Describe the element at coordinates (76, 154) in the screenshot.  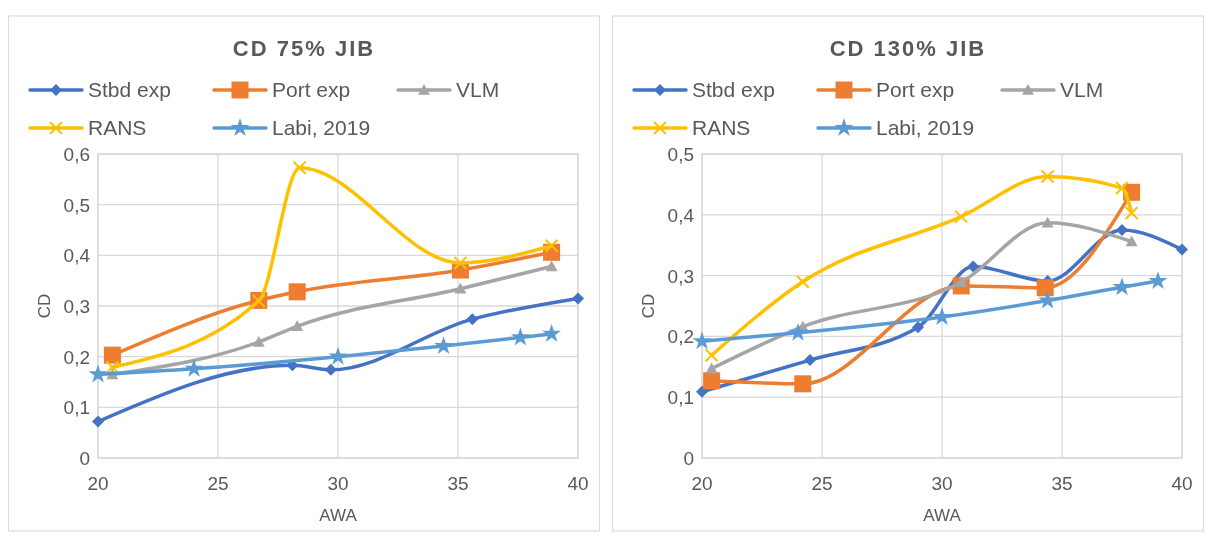
I see `y-tick-label: 0,6` at that location.